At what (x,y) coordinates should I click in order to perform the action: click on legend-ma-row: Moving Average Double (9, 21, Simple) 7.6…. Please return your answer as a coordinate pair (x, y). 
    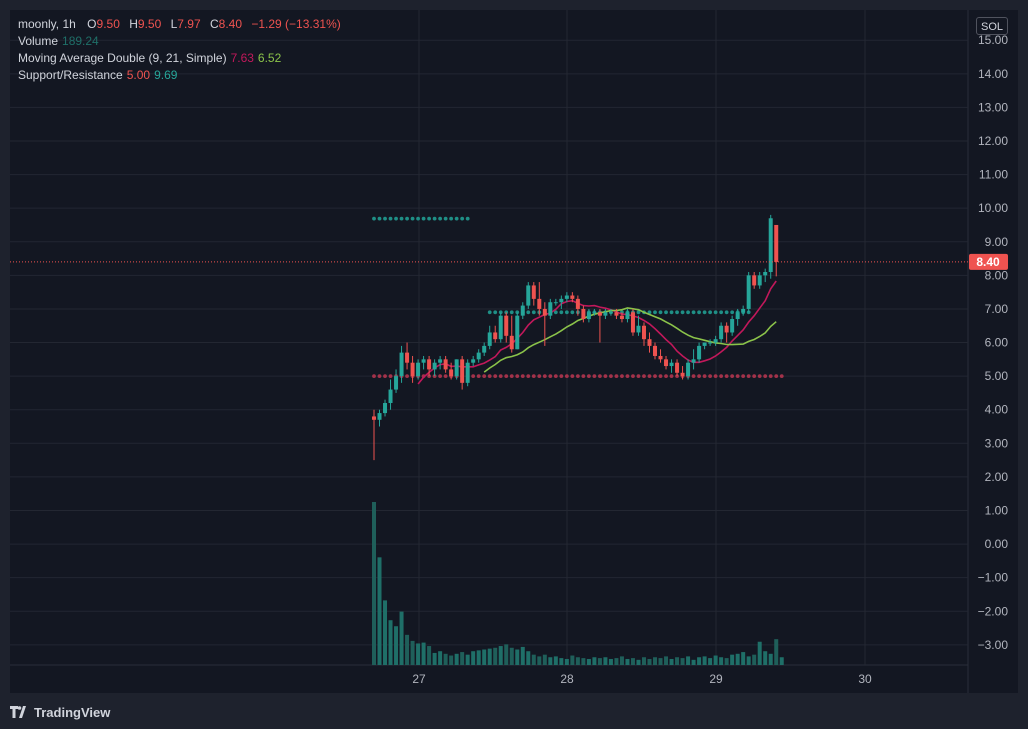
    Looking at the image, I should click on (179, 58).